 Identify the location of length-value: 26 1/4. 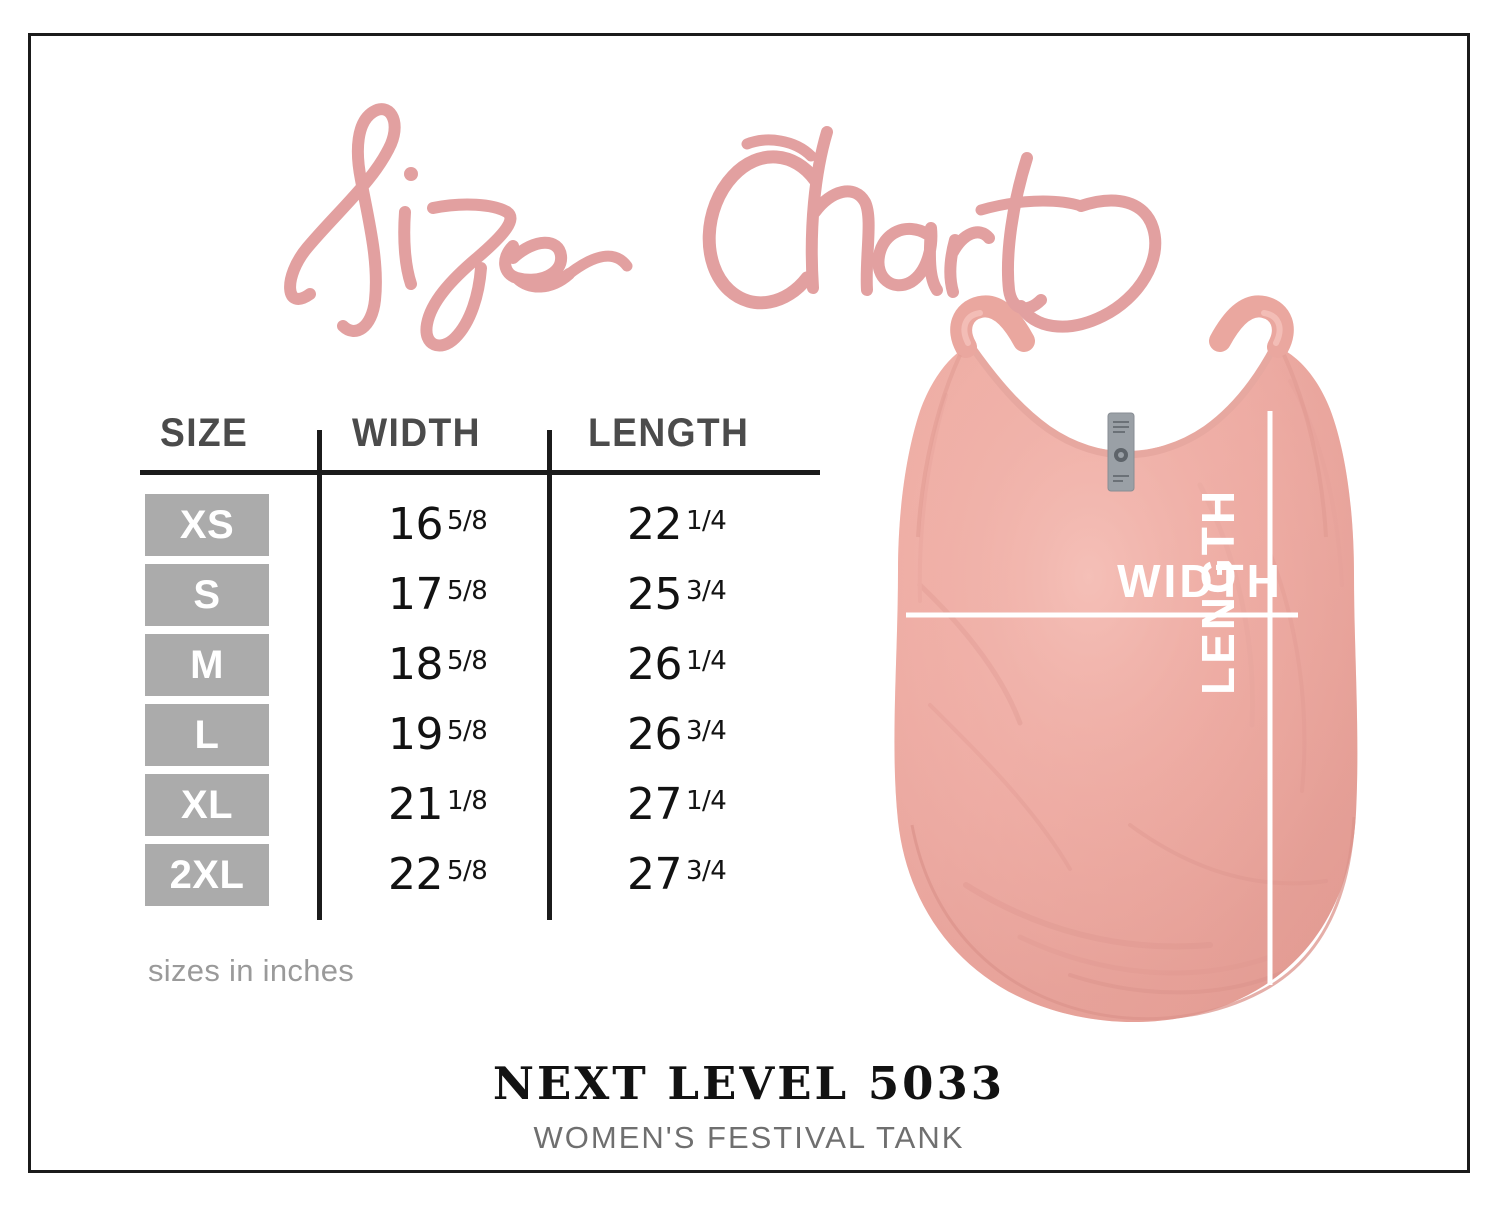
(677, 665).